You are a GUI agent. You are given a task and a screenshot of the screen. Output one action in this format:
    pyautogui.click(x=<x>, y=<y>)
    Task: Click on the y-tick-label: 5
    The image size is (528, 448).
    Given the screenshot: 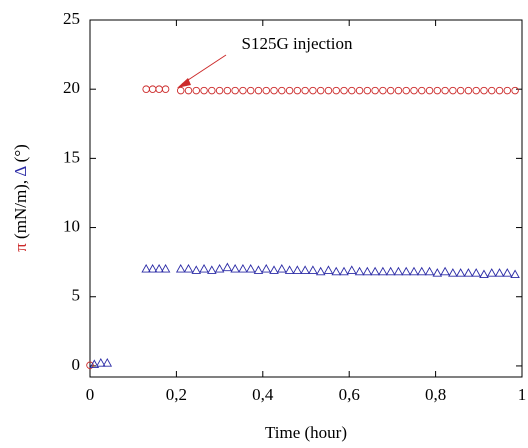 What is the action you would take?
    pyautogui.click(x=76, y=295)
    